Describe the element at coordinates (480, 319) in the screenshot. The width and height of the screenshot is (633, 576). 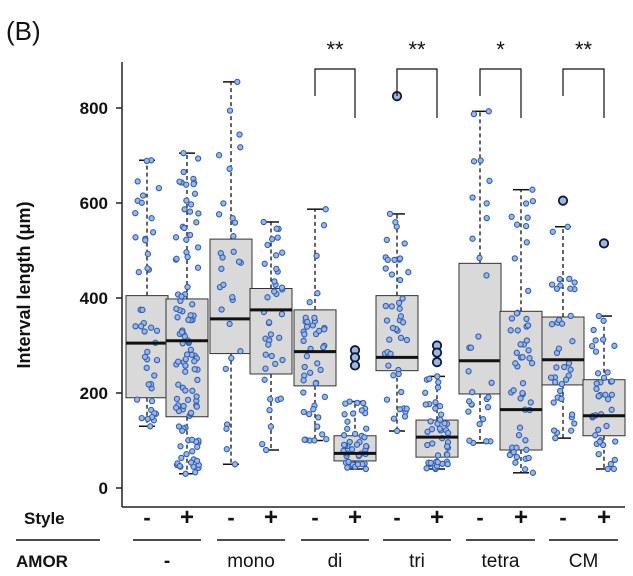
I see `box-tetra-style-minus: -` at that location.